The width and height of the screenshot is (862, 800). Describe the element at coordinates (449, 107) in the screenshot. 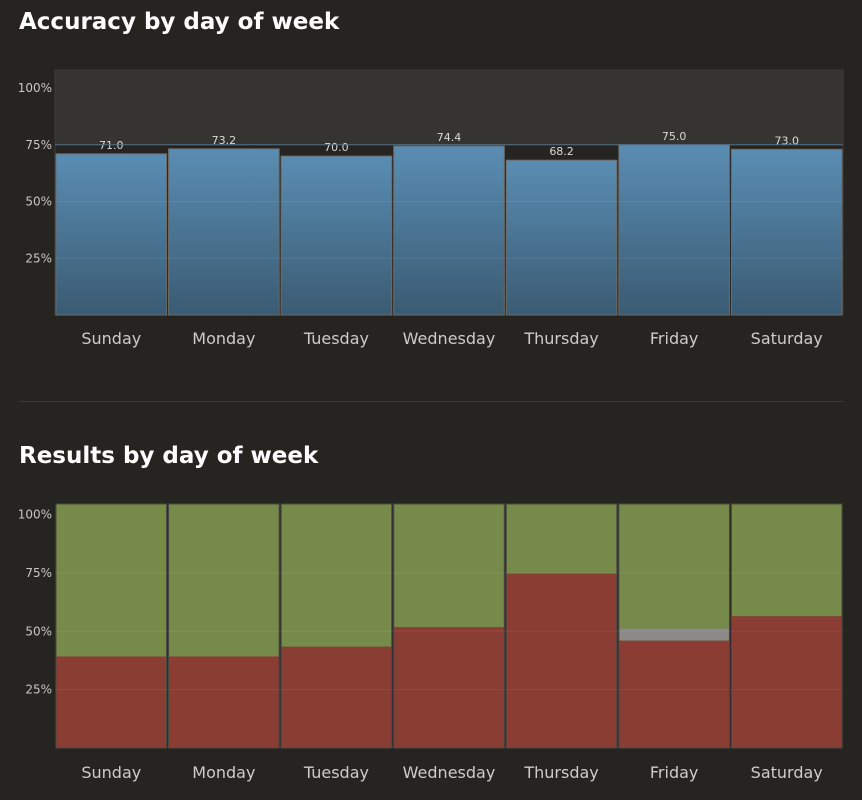

I see `plot-background` at that location.